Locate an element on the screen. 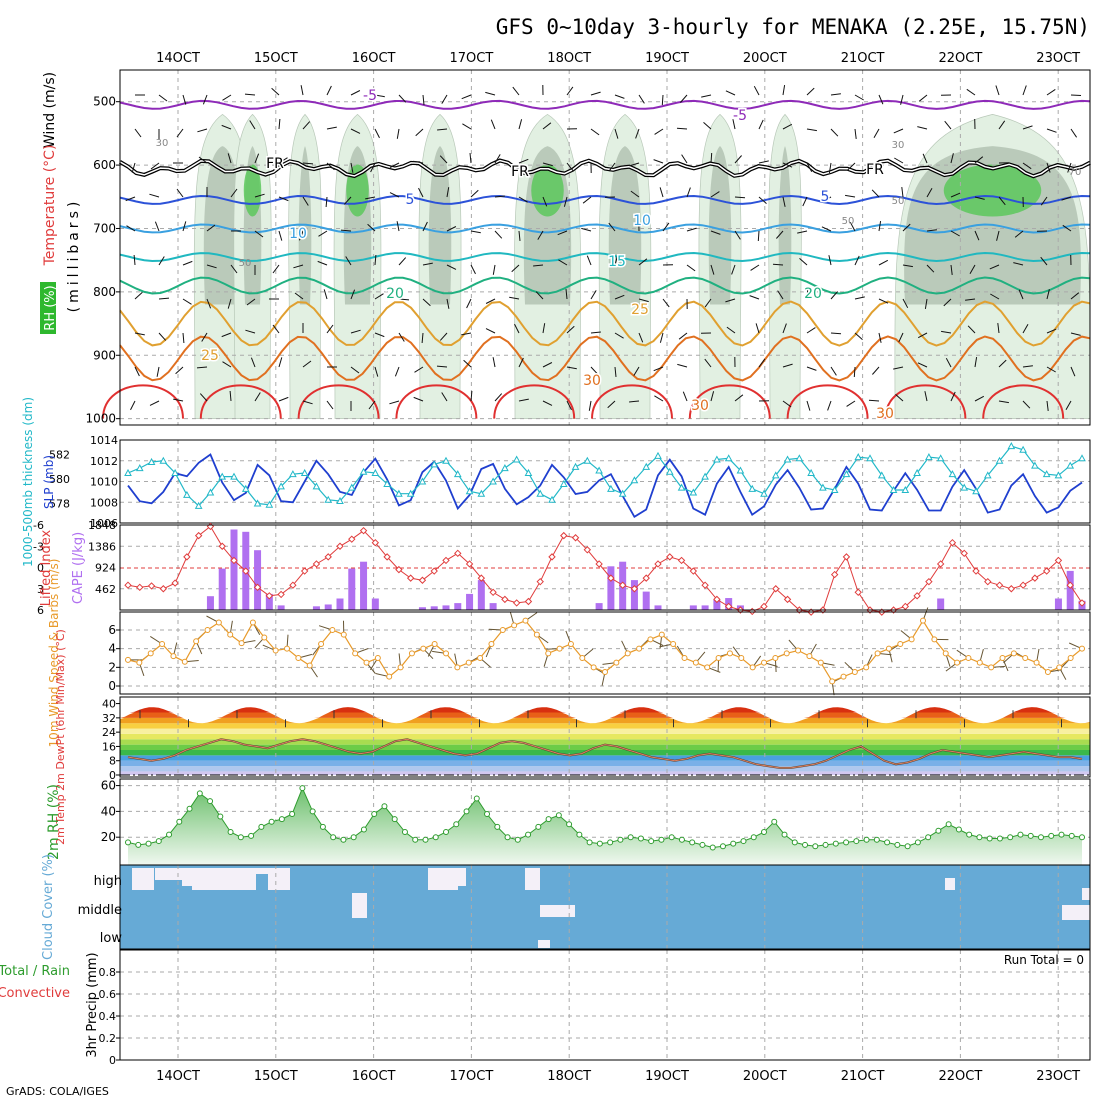 Image resolution: width=1100 pixels, height=1100 pixels. isotherm-label: 5 is located at coordinates (825, 197).